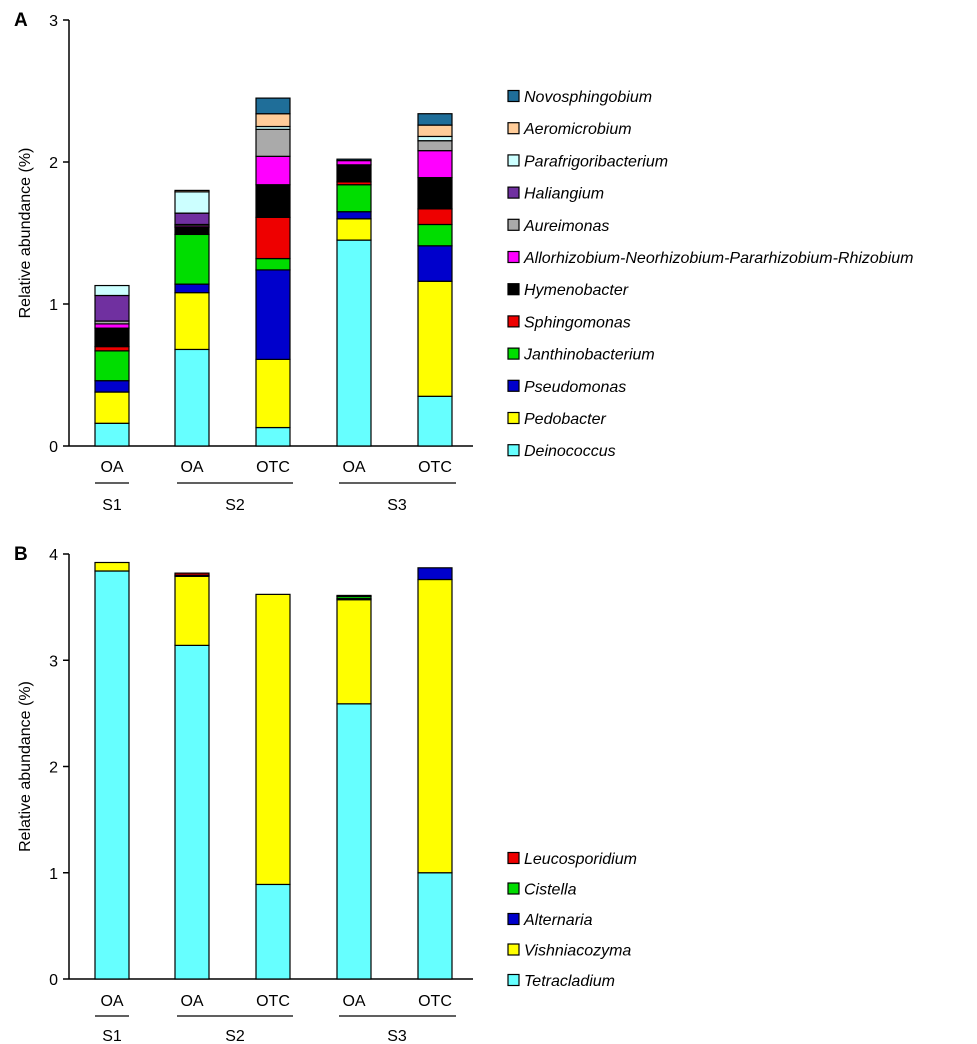 The width and height of the screenshot is (977, 1044). What do you see at coordinates (577, 129) in the screenshot?
I see `legend-label: Aeromicrobium` at bounding box center [577, 129].